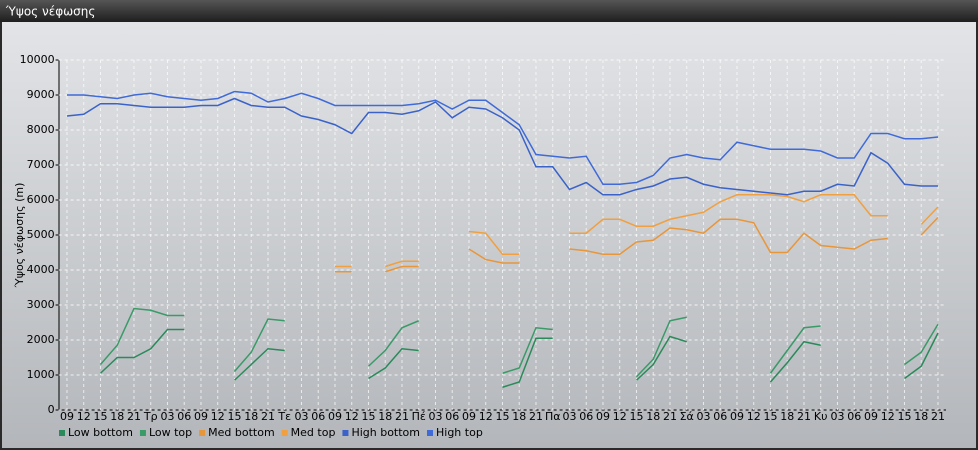  I want to click on x-tick-label: Κυ, so click(821, 416).